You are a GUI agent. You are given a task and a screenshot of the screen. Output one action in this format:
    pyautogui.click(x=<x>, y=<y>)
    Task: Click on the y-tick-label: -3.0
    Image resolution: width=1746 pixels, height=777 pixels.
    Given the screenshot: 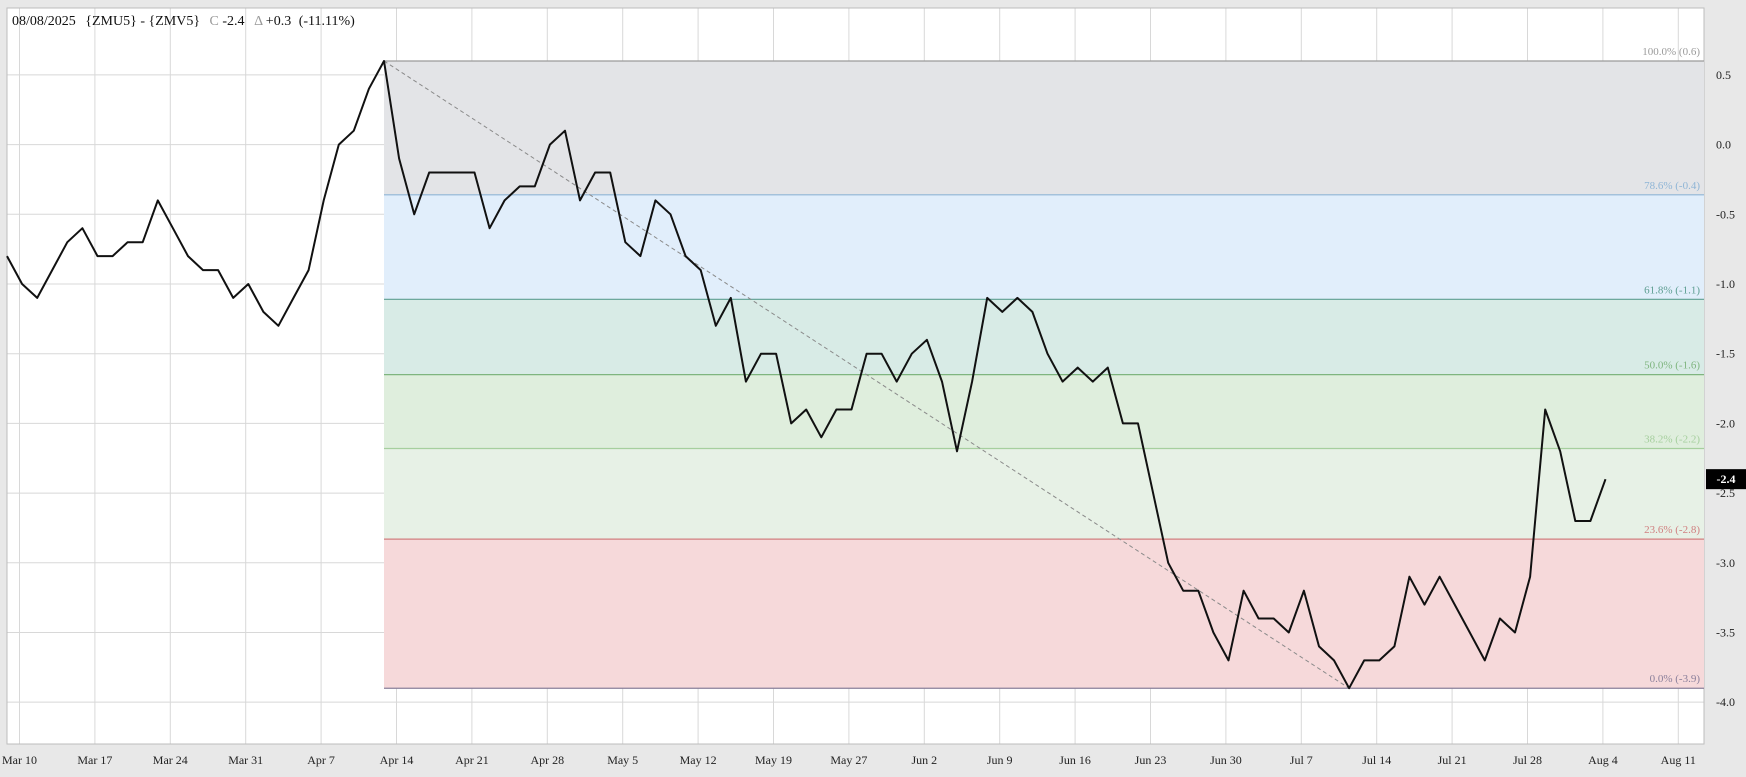 What is the action you would take?
    pyautogui.click(x=1725, y=563)
    